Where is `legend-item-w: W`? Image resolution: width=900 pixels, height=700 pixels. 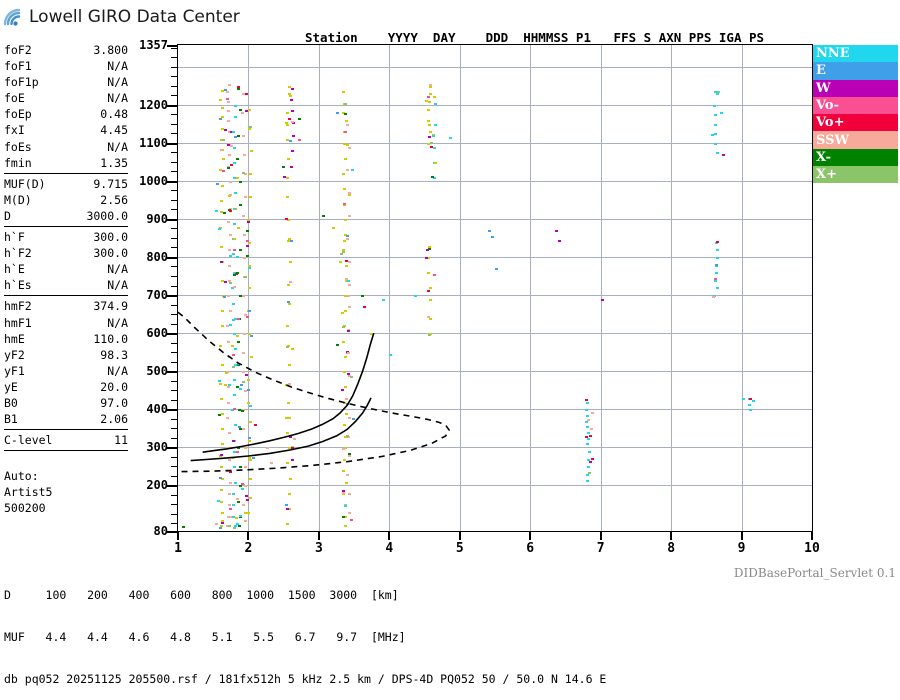
legend-item-w: W is located at coordinates (855, 88).